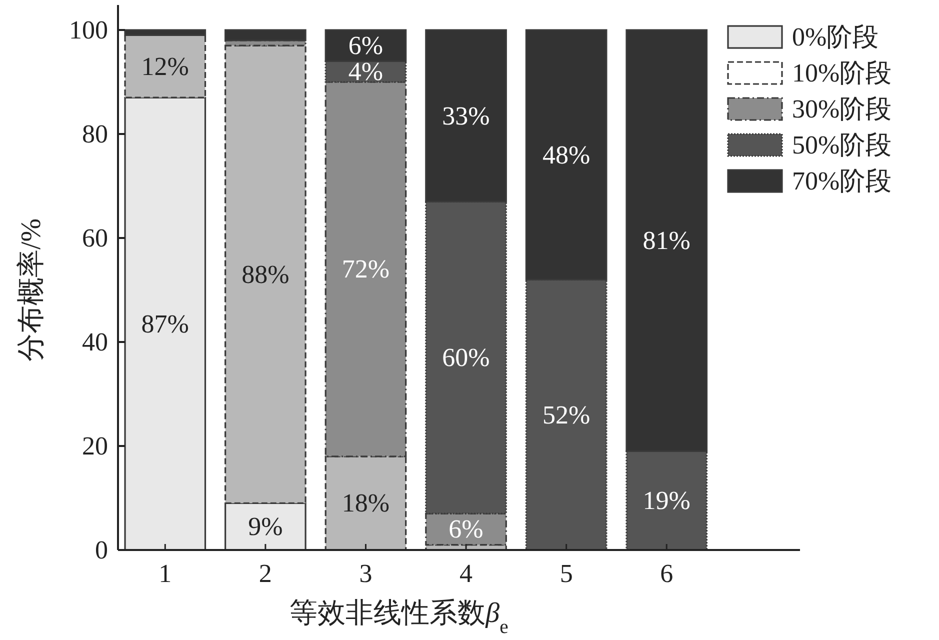 Image resolution: width=939 pixels, height=640 pixels. What do you see at coordinates (366, 503) in the screenshot?
I see `data-label: 18%` at bounding box center [366, 503].